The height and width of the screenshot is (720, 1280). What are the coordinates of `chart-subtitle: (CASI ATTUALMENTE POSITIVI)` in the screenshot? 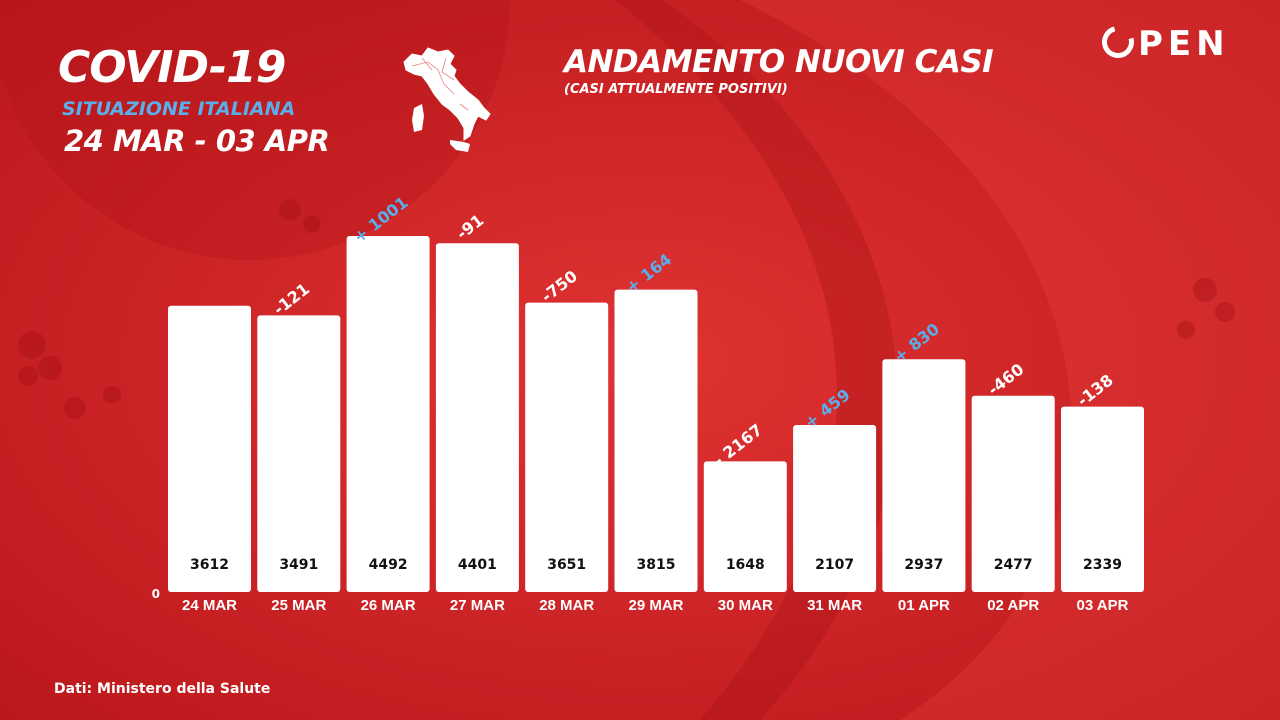 It's located at (676, 89).